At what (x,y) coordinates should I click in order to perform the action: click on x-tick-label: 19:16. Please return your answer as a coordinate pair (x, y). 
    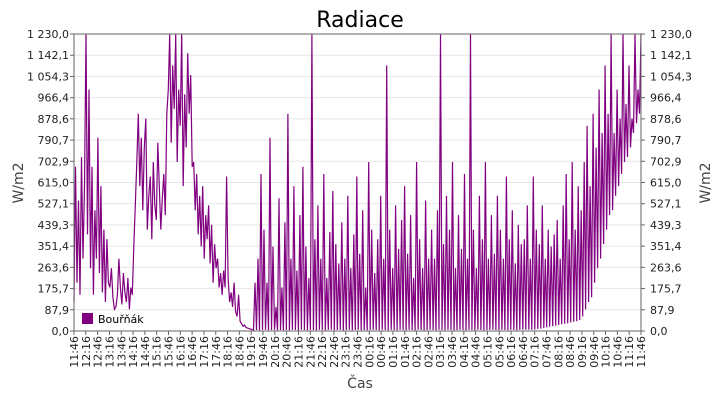
    Looking at the image, I should click on (251, 352).